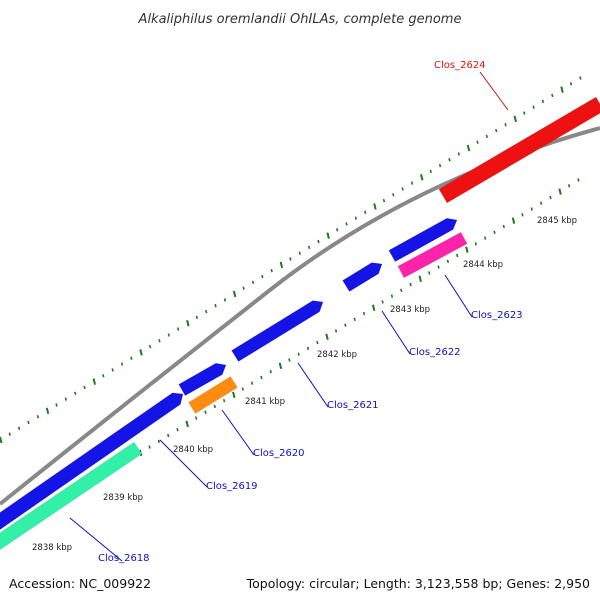 The width and height of the screenshot is (600, 600). Describe the element at coordinates (497, 315) in the screenshot. I see `gene-label: Clos_2623` at that location.